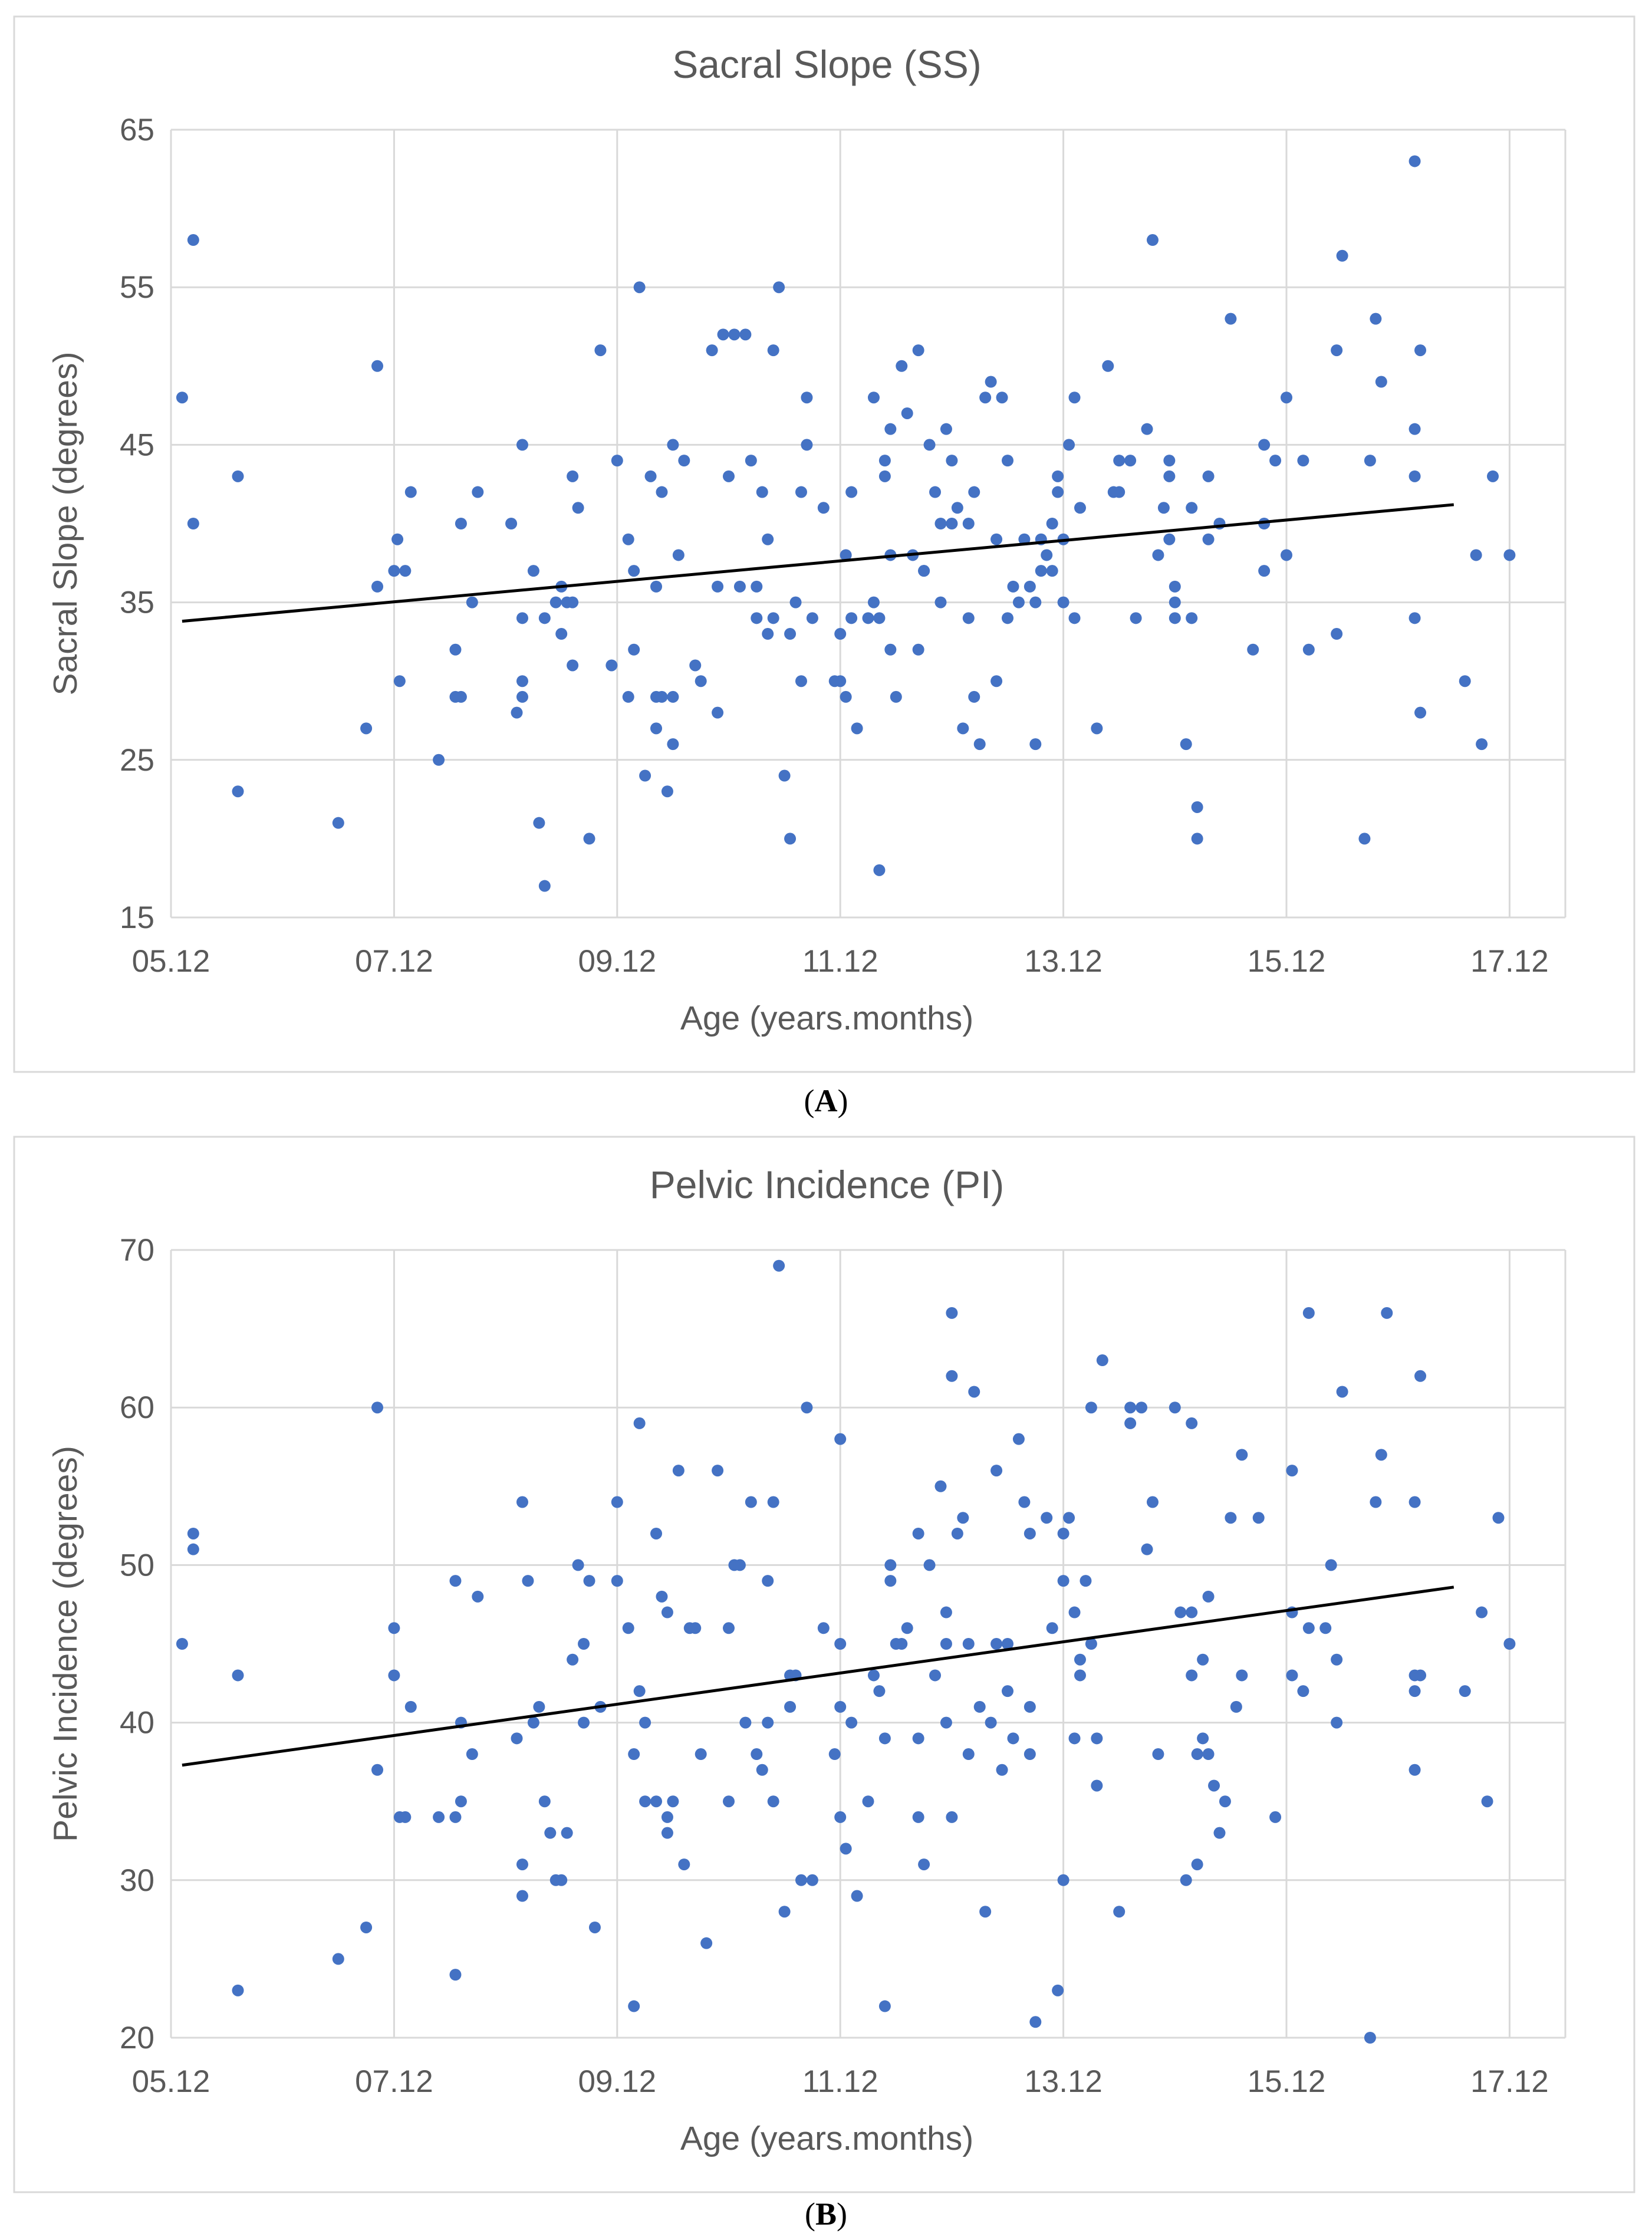  I want to click on y-tick-label: 20, so click(137, 2038).